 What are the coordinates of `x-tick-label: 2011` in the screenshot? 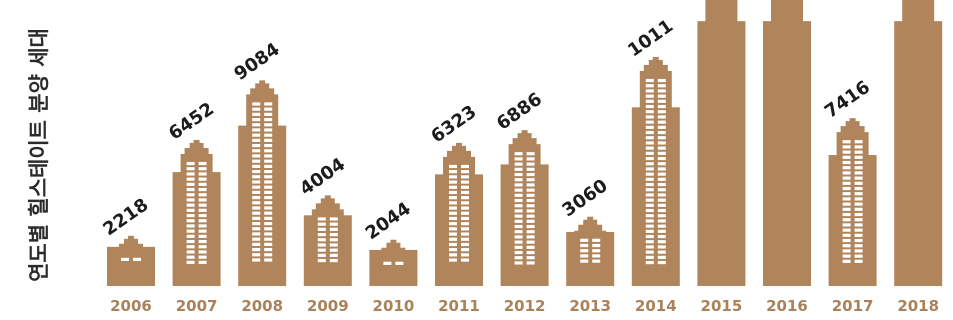 It's located at (459, 306).